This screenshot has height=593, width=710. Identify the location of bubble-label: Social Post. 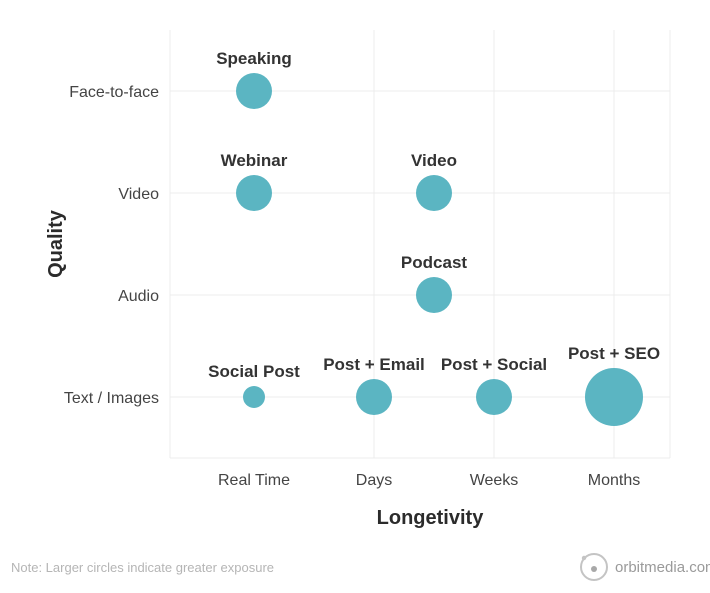
(254, 371).